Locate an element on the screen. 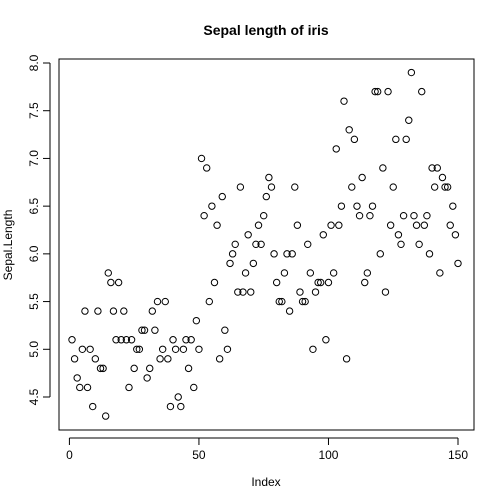 The height and width of the screenshot is (504, 504). y-tick-label: 5.0 is located at coordinates (34, 349).